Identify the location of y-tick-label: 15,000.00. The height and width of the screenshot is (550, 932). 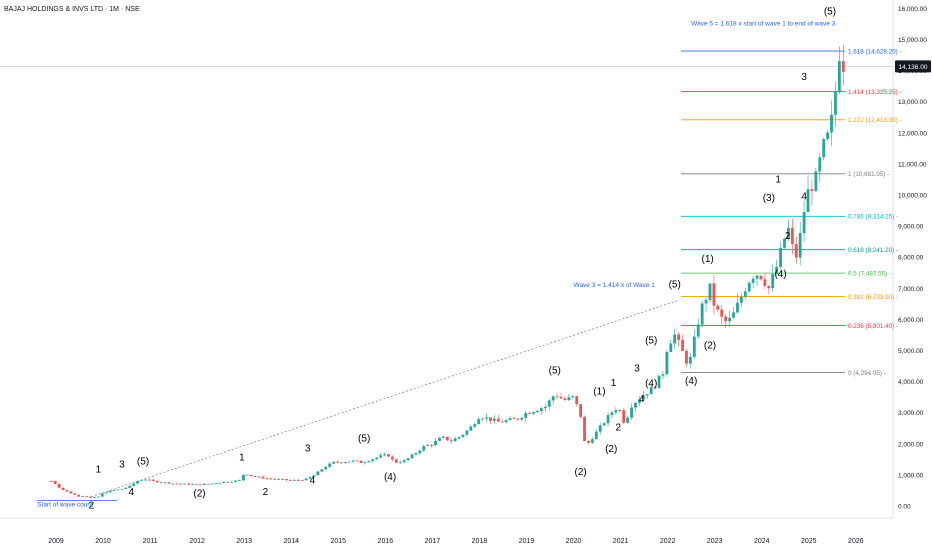
(912, 40).